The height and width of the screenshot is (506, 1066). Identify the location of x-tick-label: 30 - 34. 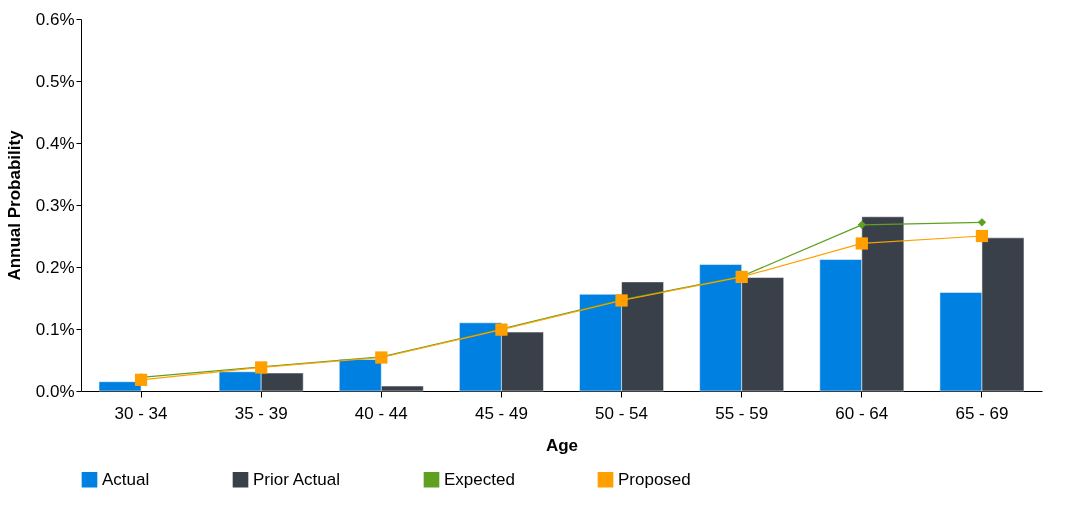
(141, 413).